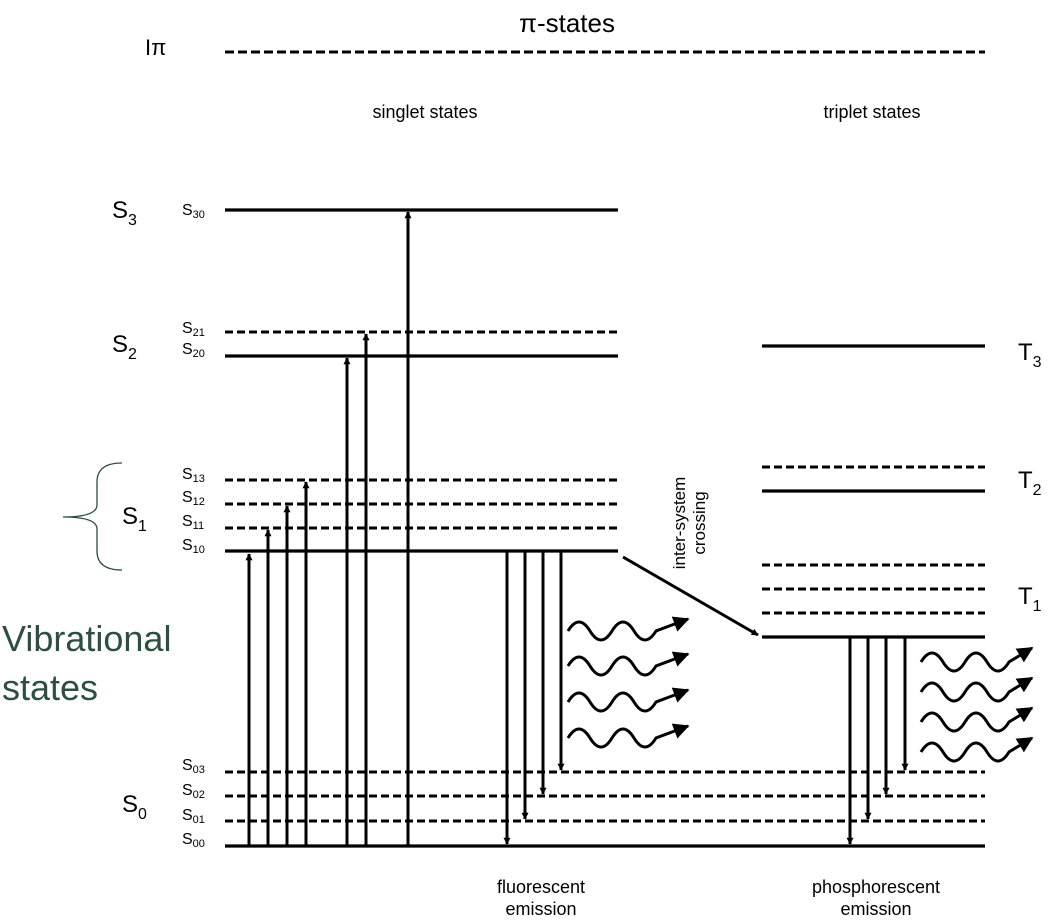 The width and height of the screenshot is (1052, 922). I want to click on sublevel-label-s12: S12, so click(193, 498).